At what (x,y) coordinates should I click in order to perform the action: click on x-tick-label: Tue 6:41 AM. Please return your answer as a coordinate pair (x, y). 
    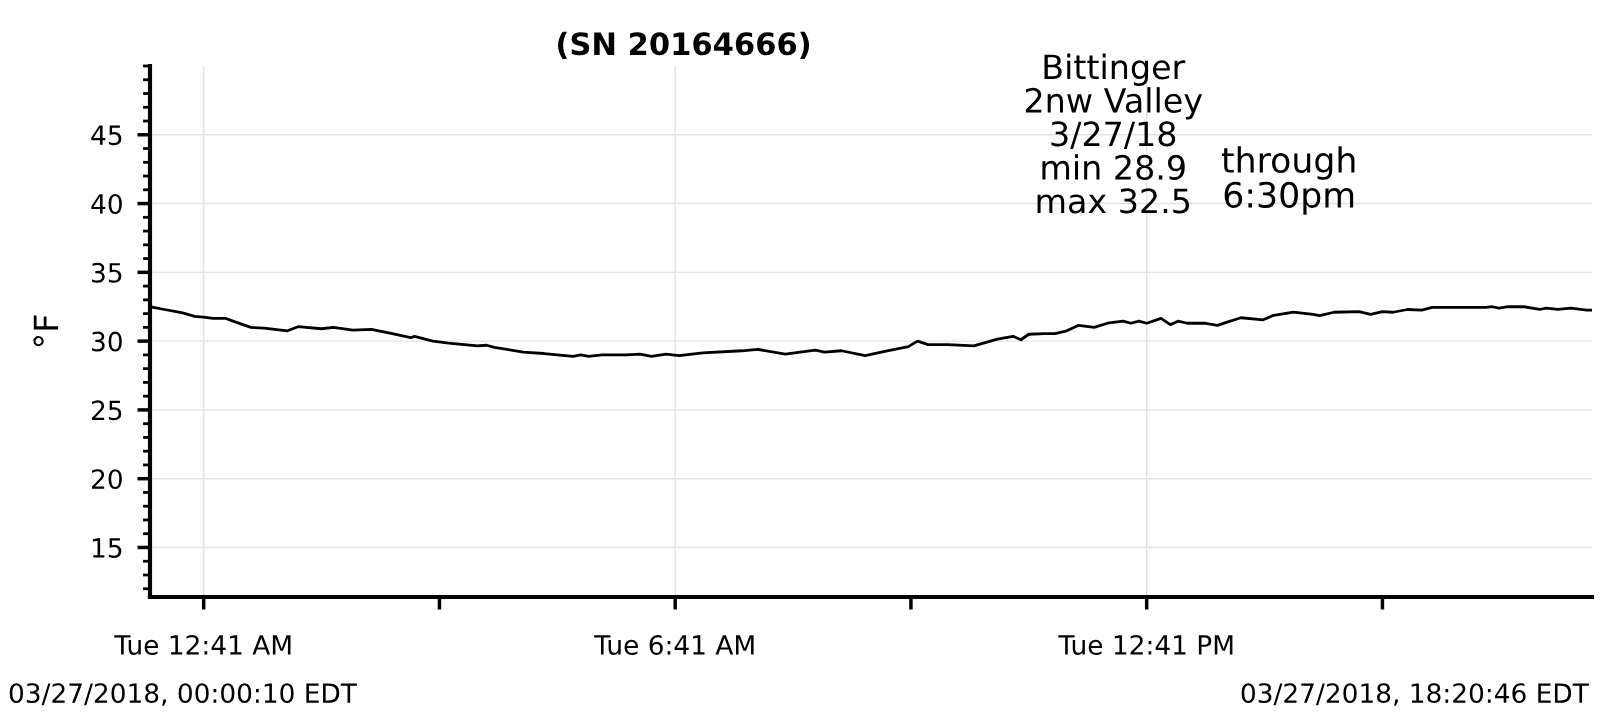
    Looking at the image, I should click on (674, 644).